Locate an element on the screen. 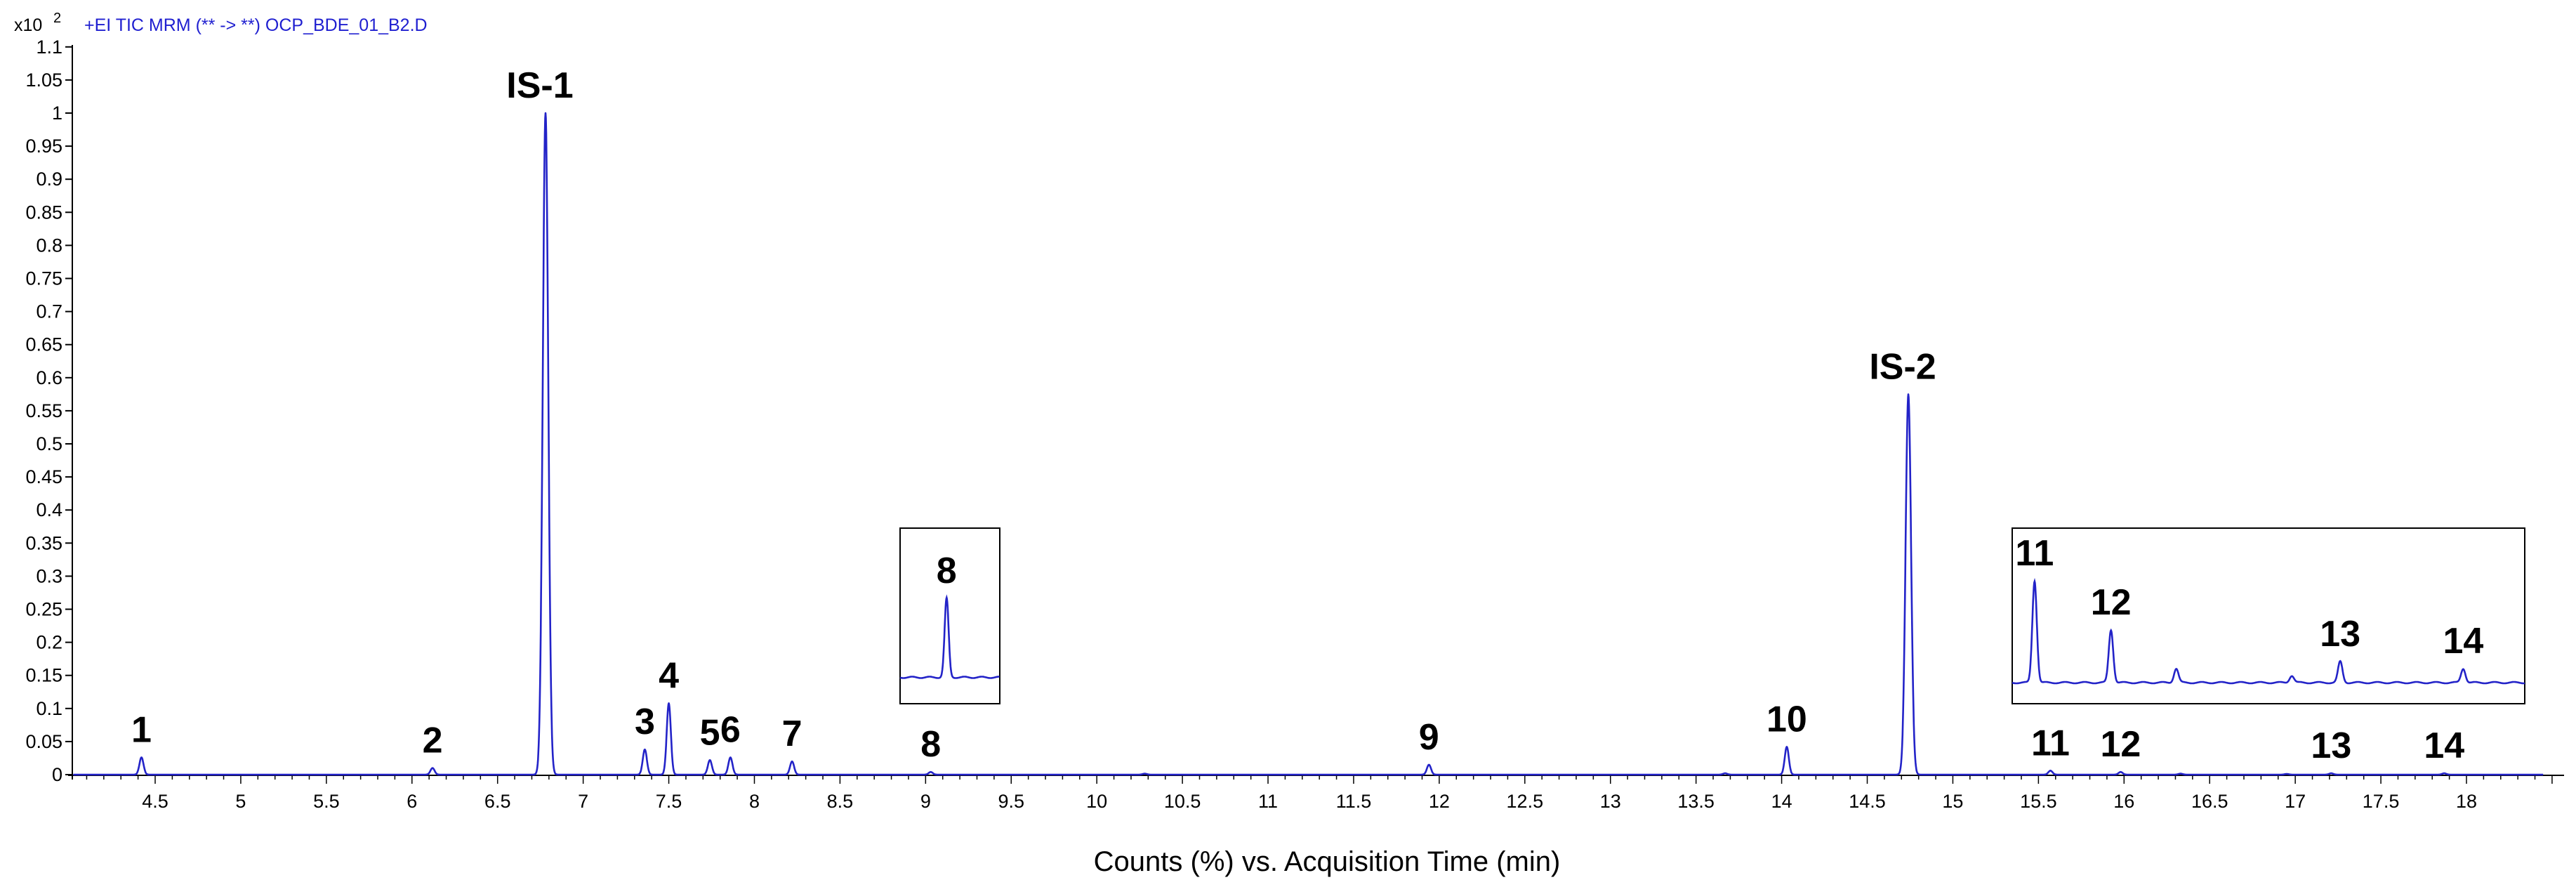  y-tick-label: 0.1 is located at coordinates (49, 708).